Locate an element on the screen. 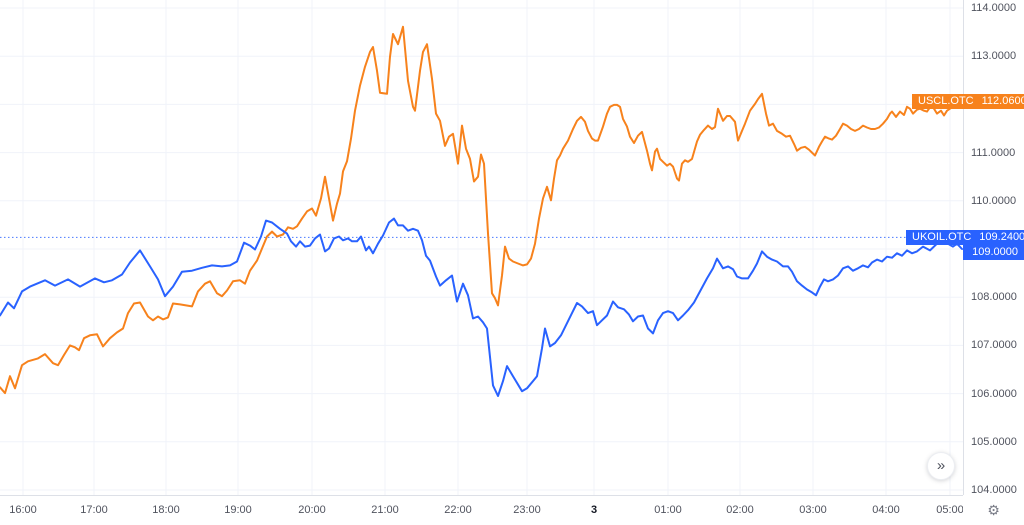  ukoil-last-price-value: 109.0000 is located at coordinates (995, 252).